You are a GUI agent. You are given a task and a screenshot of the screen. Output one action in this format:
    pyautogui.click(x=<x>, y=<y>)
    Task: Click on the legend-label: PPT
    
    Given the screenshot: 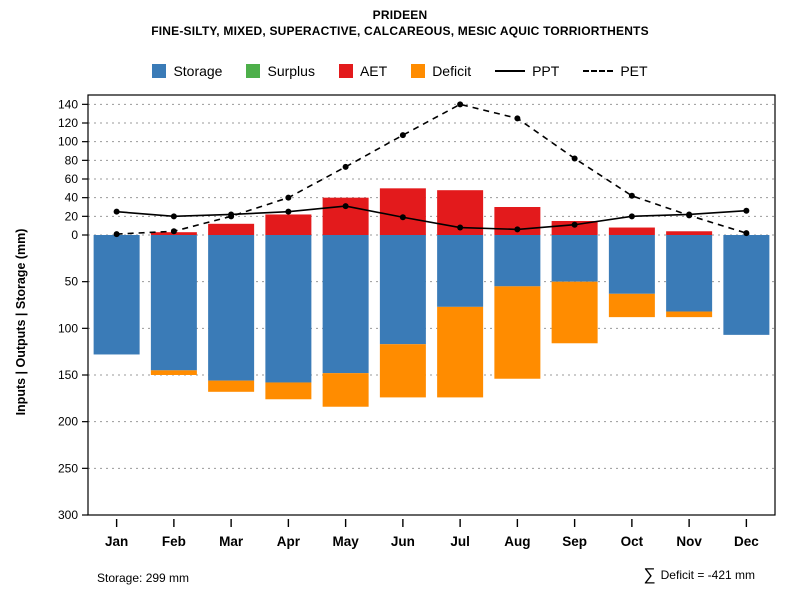 What is the action you would take?
    pyautogui.click(x=546, y=71)
    